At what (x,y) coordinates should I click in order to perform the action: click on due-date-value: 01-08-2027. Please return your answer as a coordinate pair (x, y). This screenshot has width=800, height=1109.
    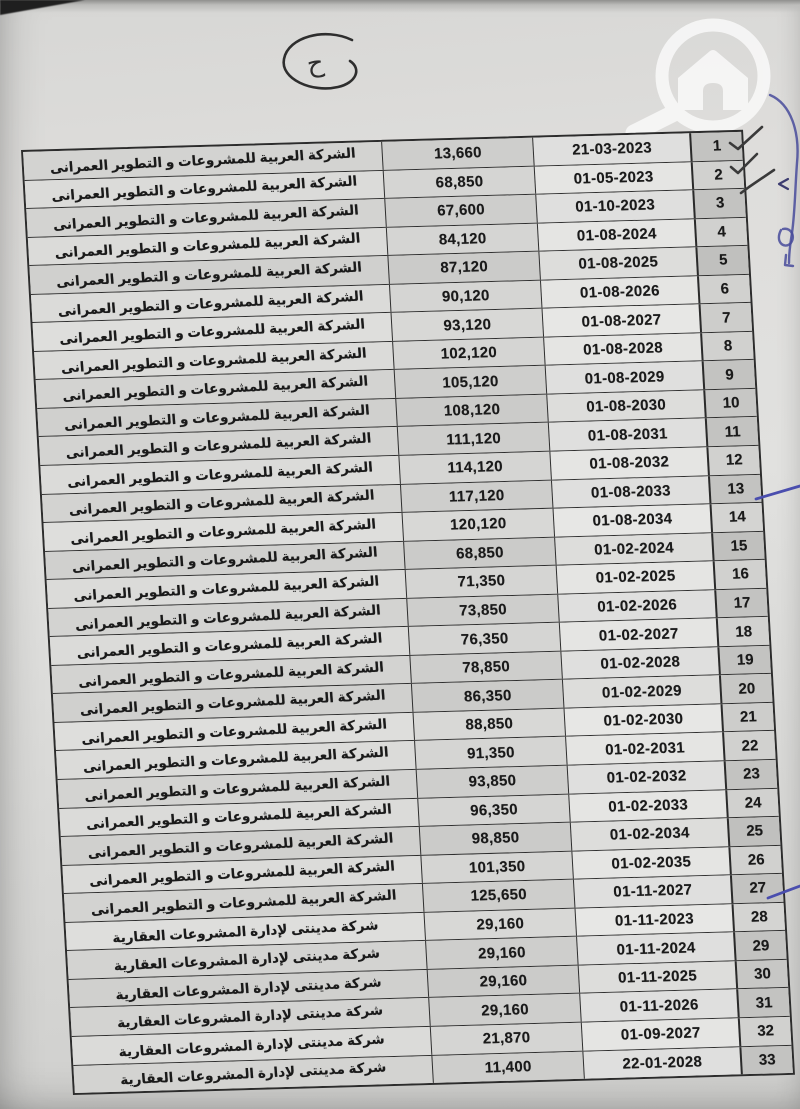
    Looking at the image, I should click on (621, 320).